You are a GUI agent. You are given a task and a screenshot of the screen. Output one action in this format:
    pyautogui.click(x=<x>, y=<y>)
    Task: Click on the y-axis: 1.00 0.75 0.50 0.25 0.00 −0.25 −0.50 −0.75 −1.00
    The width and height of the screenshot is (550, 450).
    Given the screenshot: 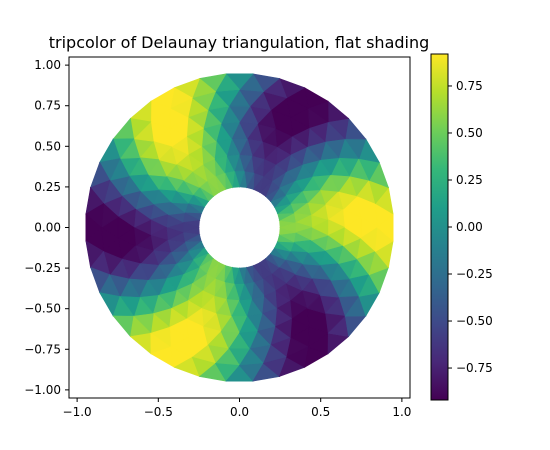 What is the action you would take?
    pyautogui.click(x=46, y=227)
    